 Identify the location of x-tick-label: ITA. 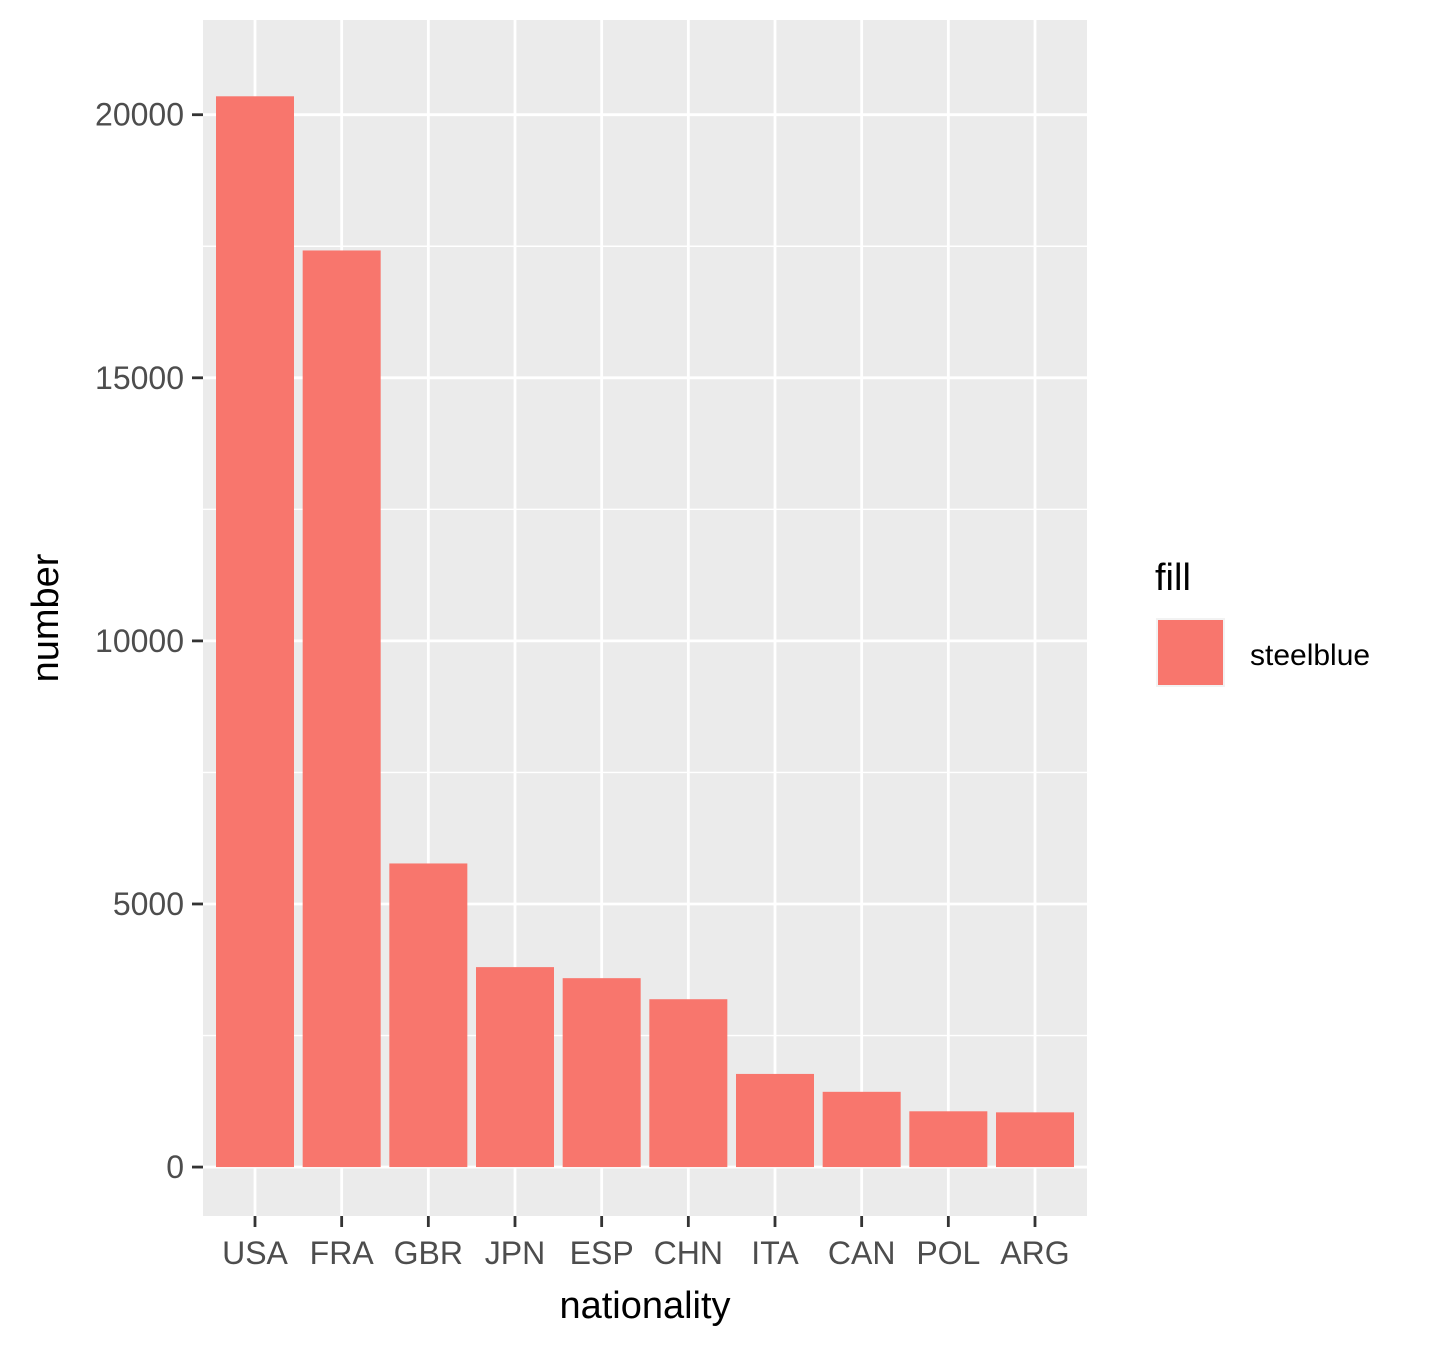
(775, 1253).